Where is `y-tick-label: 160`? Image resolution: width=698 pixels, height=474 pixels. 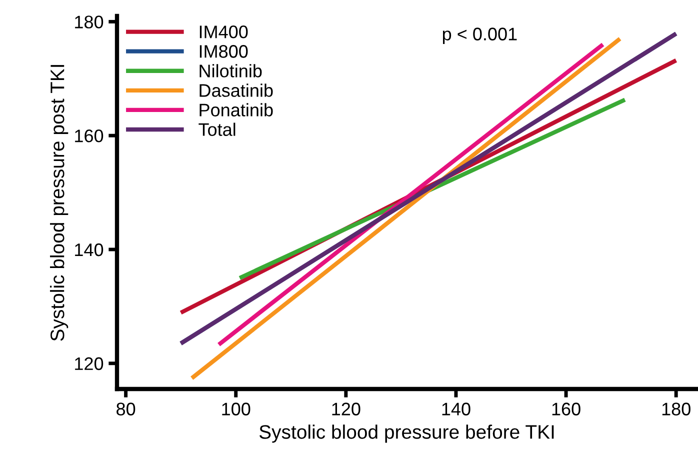 y-tick-label: 160 is located at coordinates (89, 136).